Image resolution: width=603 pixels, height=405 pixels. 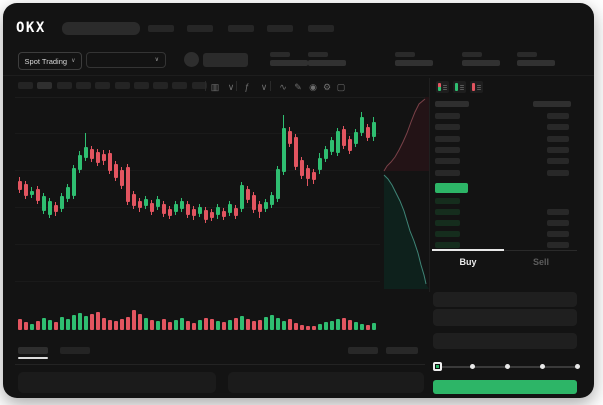 What do you see at coordinates (126, 60) in the screenshot?
I see `pair-selector: ∨` at bounding box center [126, 60].